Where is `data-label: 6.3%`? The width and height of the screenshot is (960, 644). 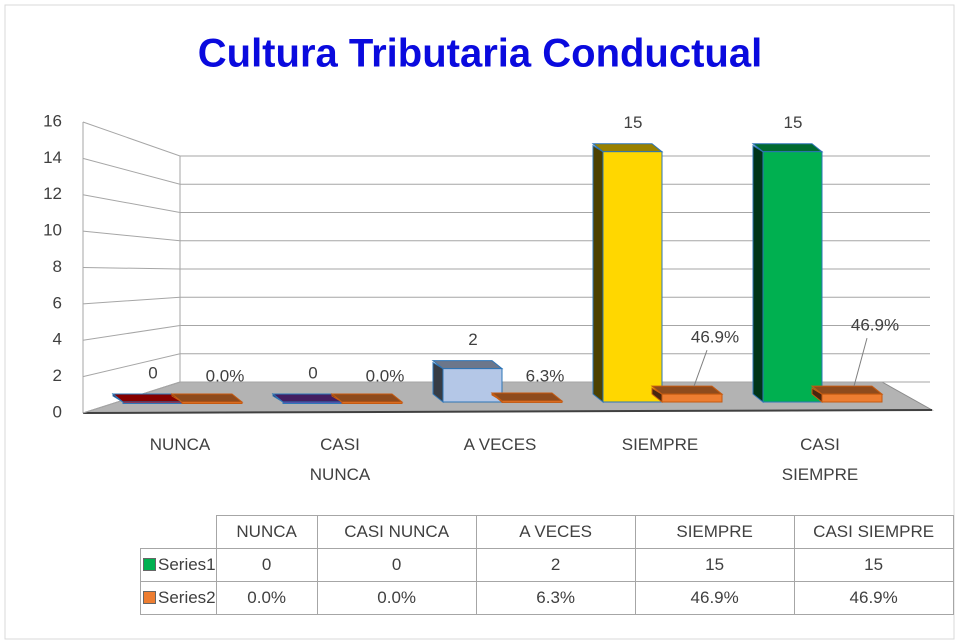 data-label: 6.3% is located at coordinates (545, 375).